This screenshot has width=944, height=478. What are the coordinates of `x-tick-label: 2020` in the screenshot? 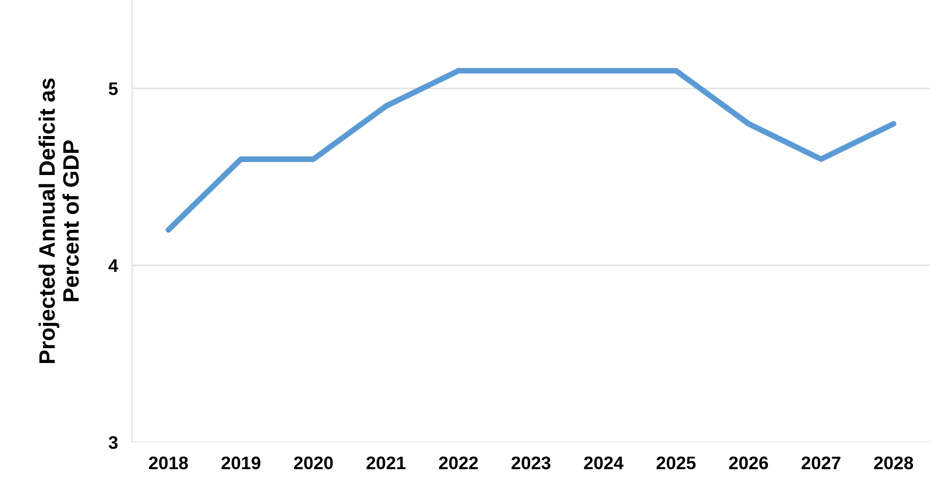 It's located at (313, 463).